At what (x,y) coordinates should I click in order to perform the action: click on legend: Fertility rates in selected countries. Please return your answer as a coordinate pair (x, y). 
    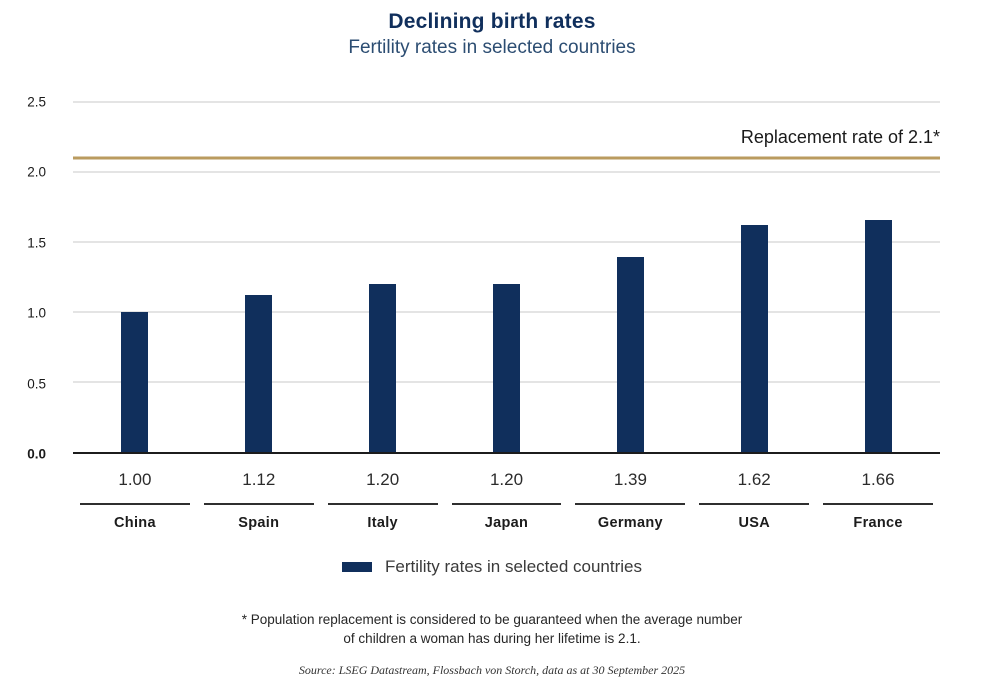
    Looking at the image, I should click on (492, 567).